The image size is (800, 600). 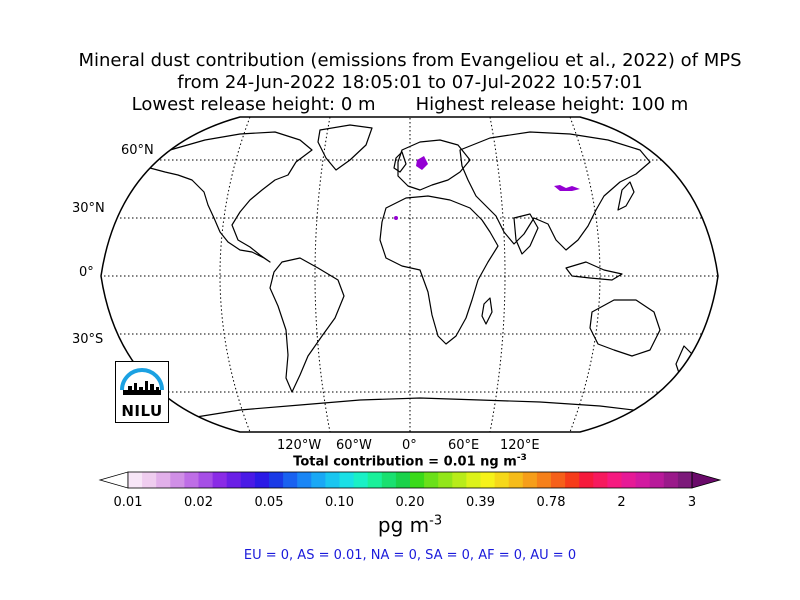 What do you see at coordinates (396, 218) in the screenshot?
I see `hotspot-north-africa` at bounding box center [396, 218].